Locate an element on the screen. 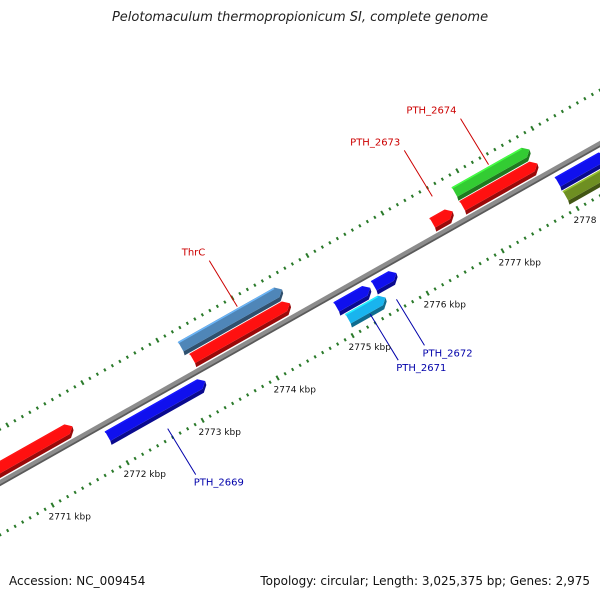 This screenshot has height=600, width=600. gene-label-text: PTH_2674 is located at coordinates (431, 111).